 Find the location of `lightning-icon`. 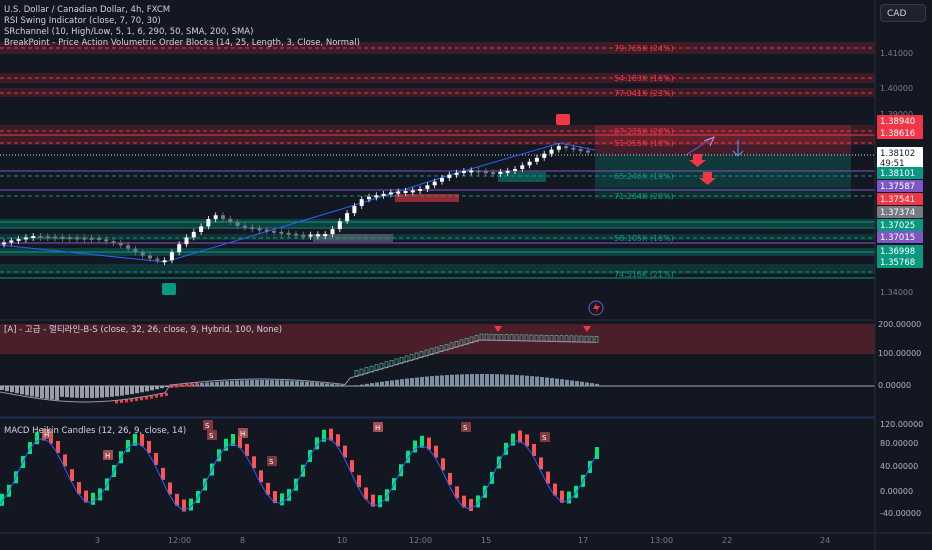

lightning-icon is located at coordinates (596, 308).